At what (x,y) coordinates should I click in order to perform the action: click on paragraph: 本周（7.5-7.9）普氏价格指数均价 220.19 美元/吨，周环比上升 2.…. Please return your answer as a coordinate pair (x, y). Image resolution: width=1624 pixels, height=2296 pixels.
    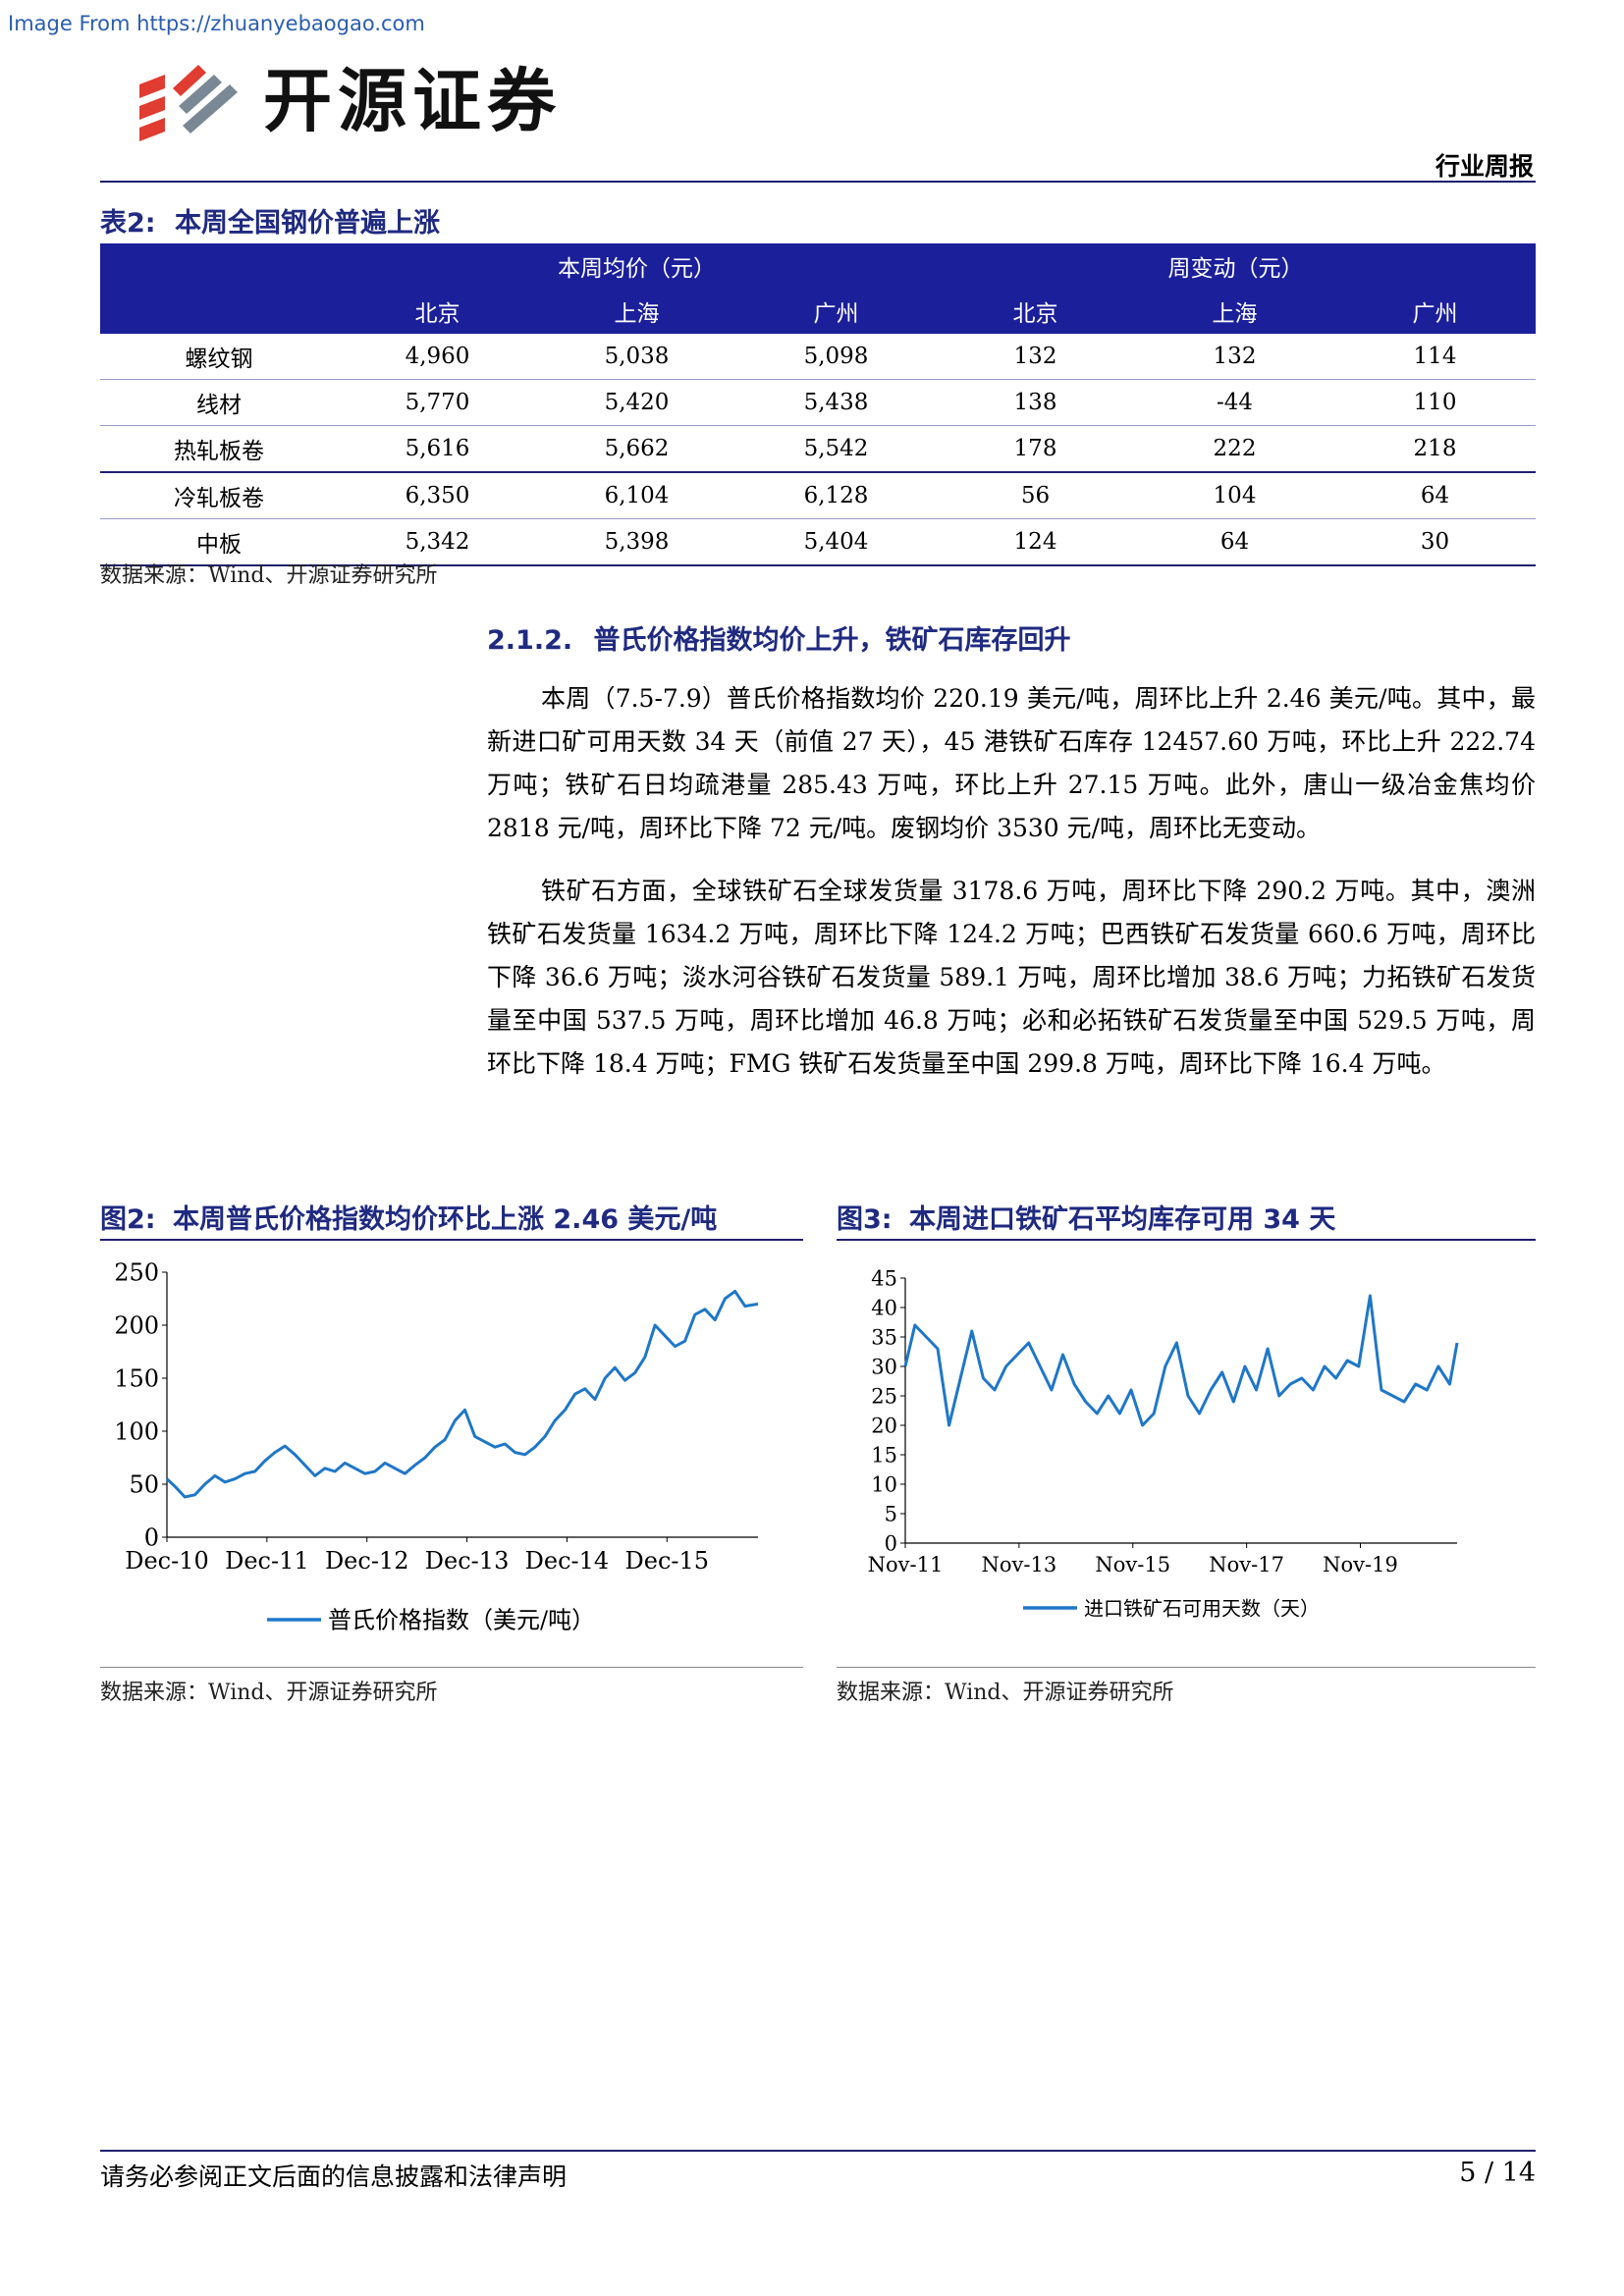
    Looking at the image, I should click on (1011, 763).